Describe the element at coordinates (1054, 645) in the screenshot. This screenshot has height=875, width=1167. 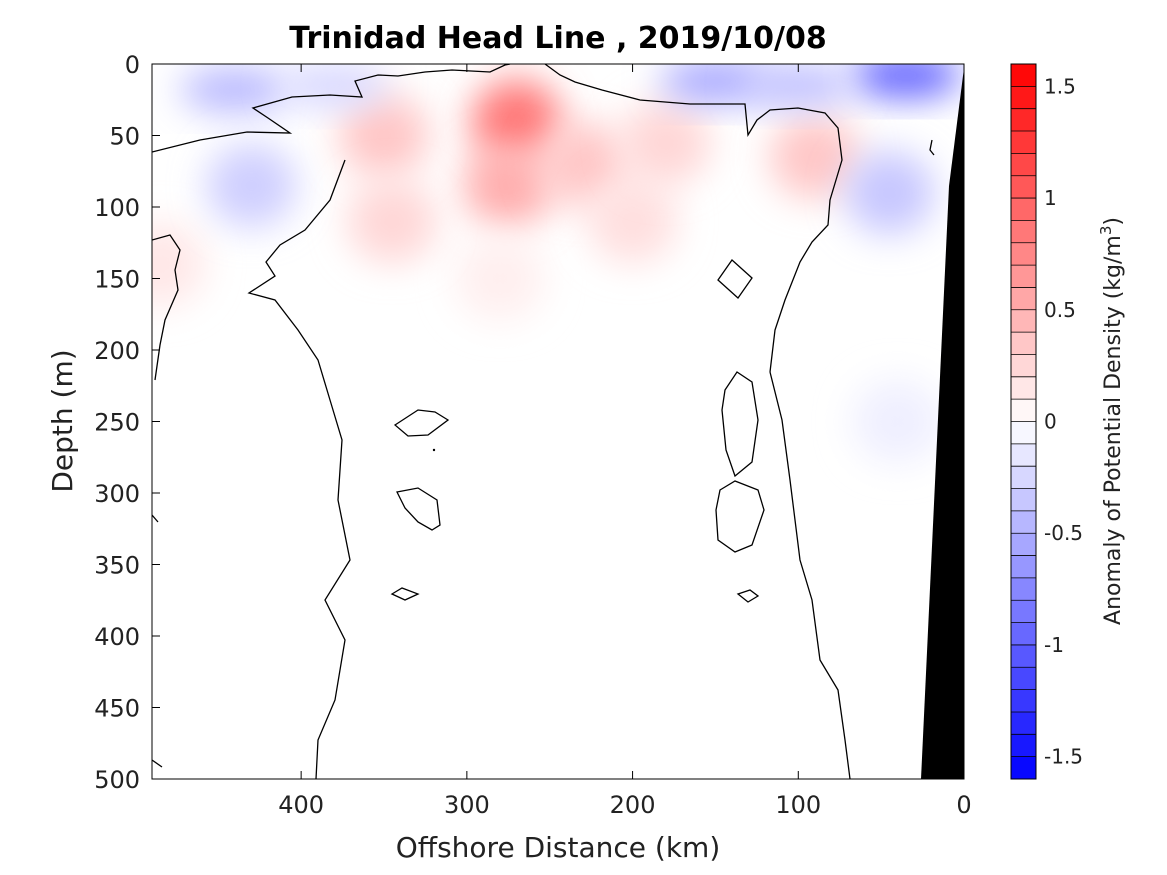
I see `colorbar-tick-label: -1` at that location.